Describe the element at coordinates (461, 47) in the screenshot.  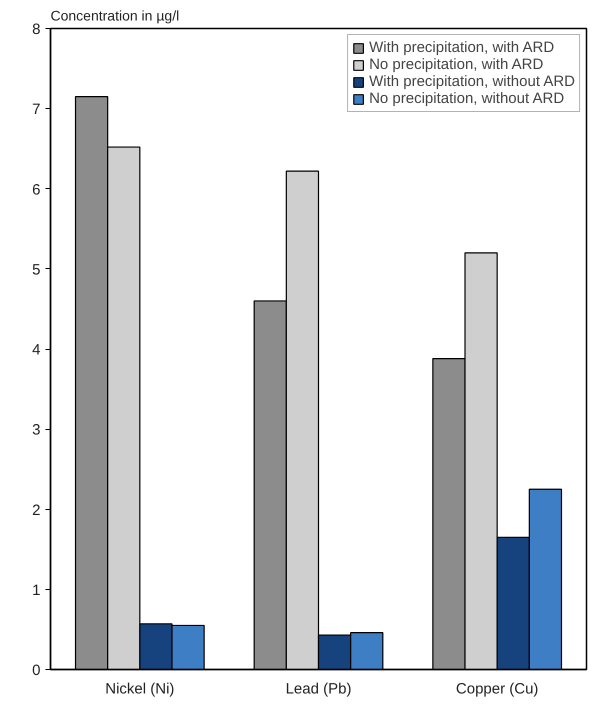
I see `legend-label: With precipitation, with ARD` at that location.